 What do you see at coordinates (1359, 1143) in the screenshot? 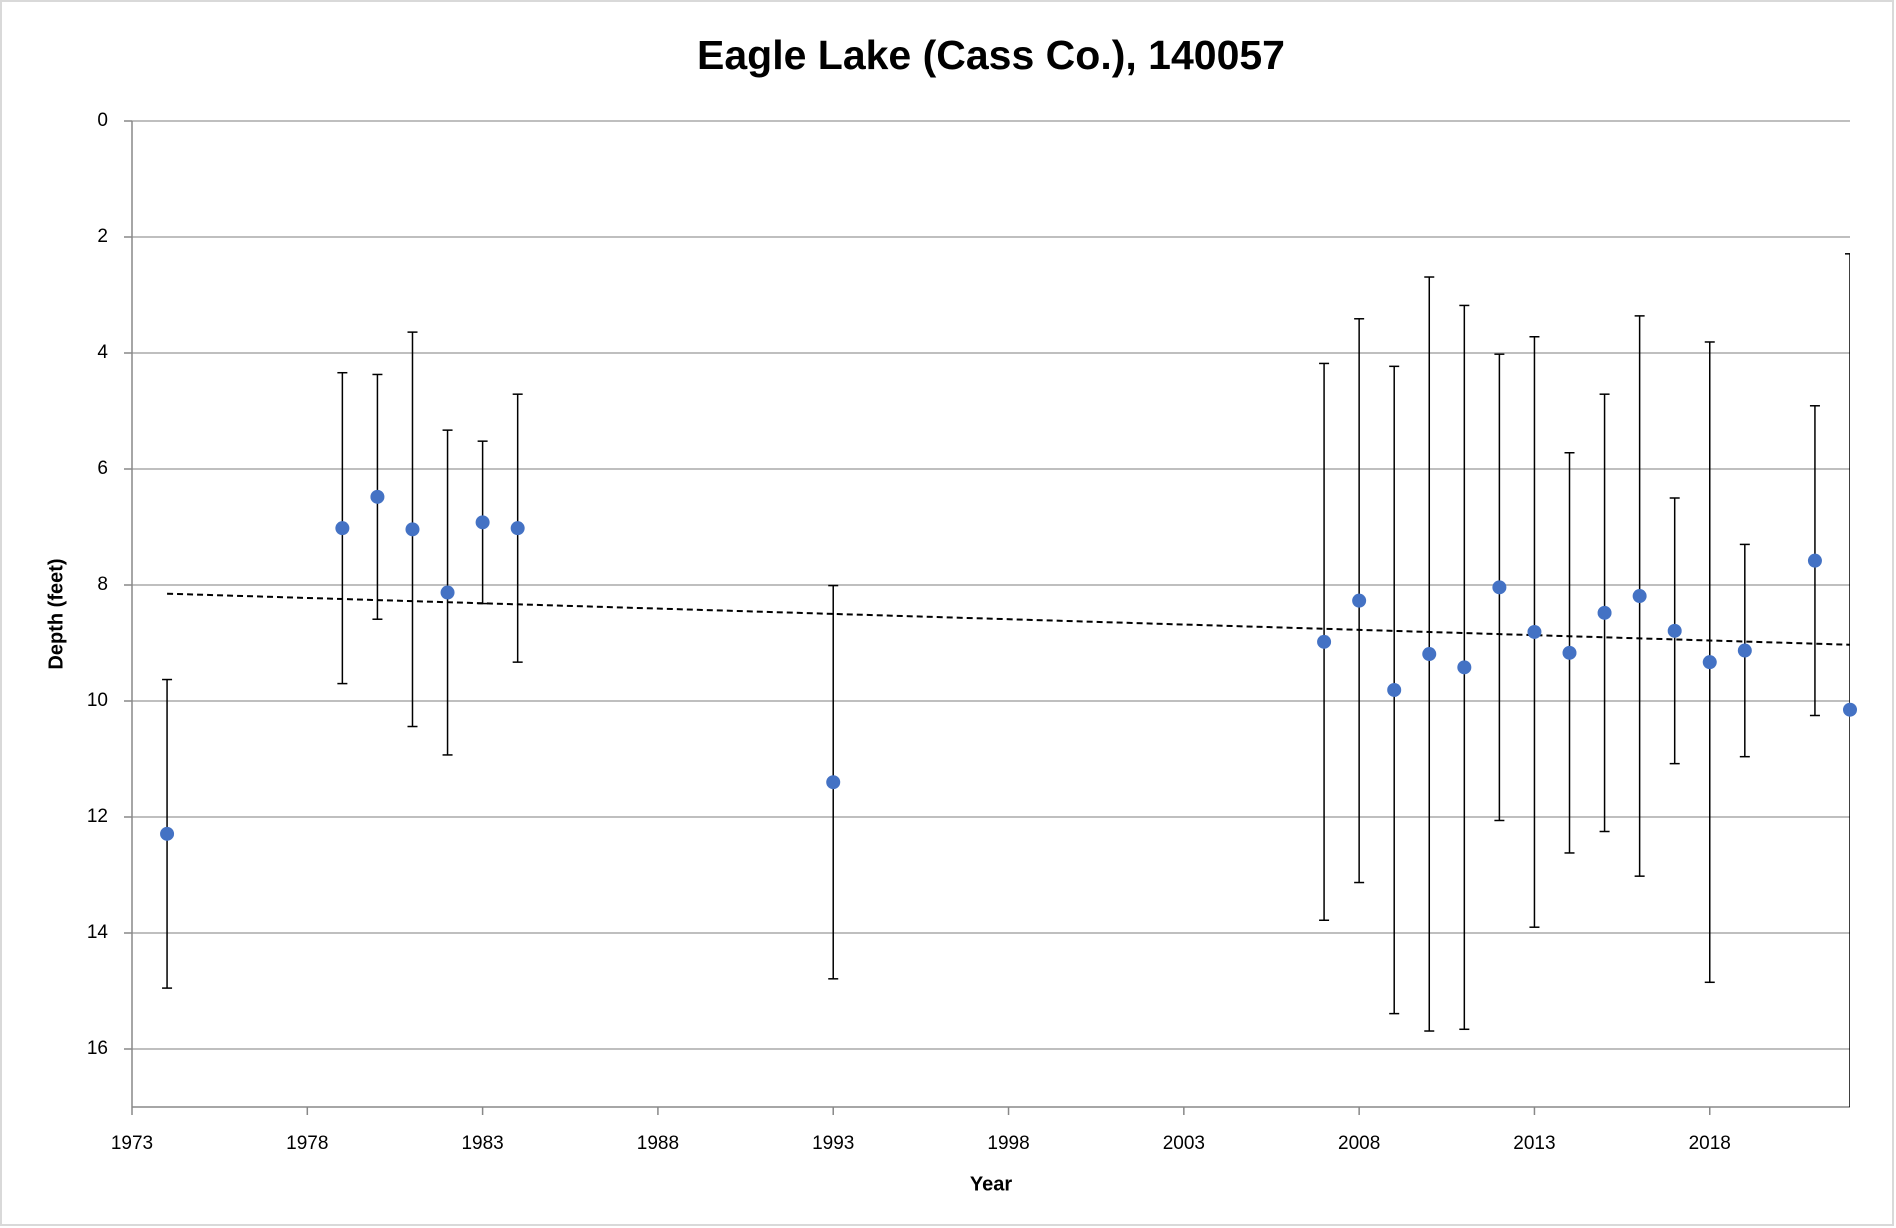
I see `x-tick-label: 2008` at bounding box center [1359, 1143].